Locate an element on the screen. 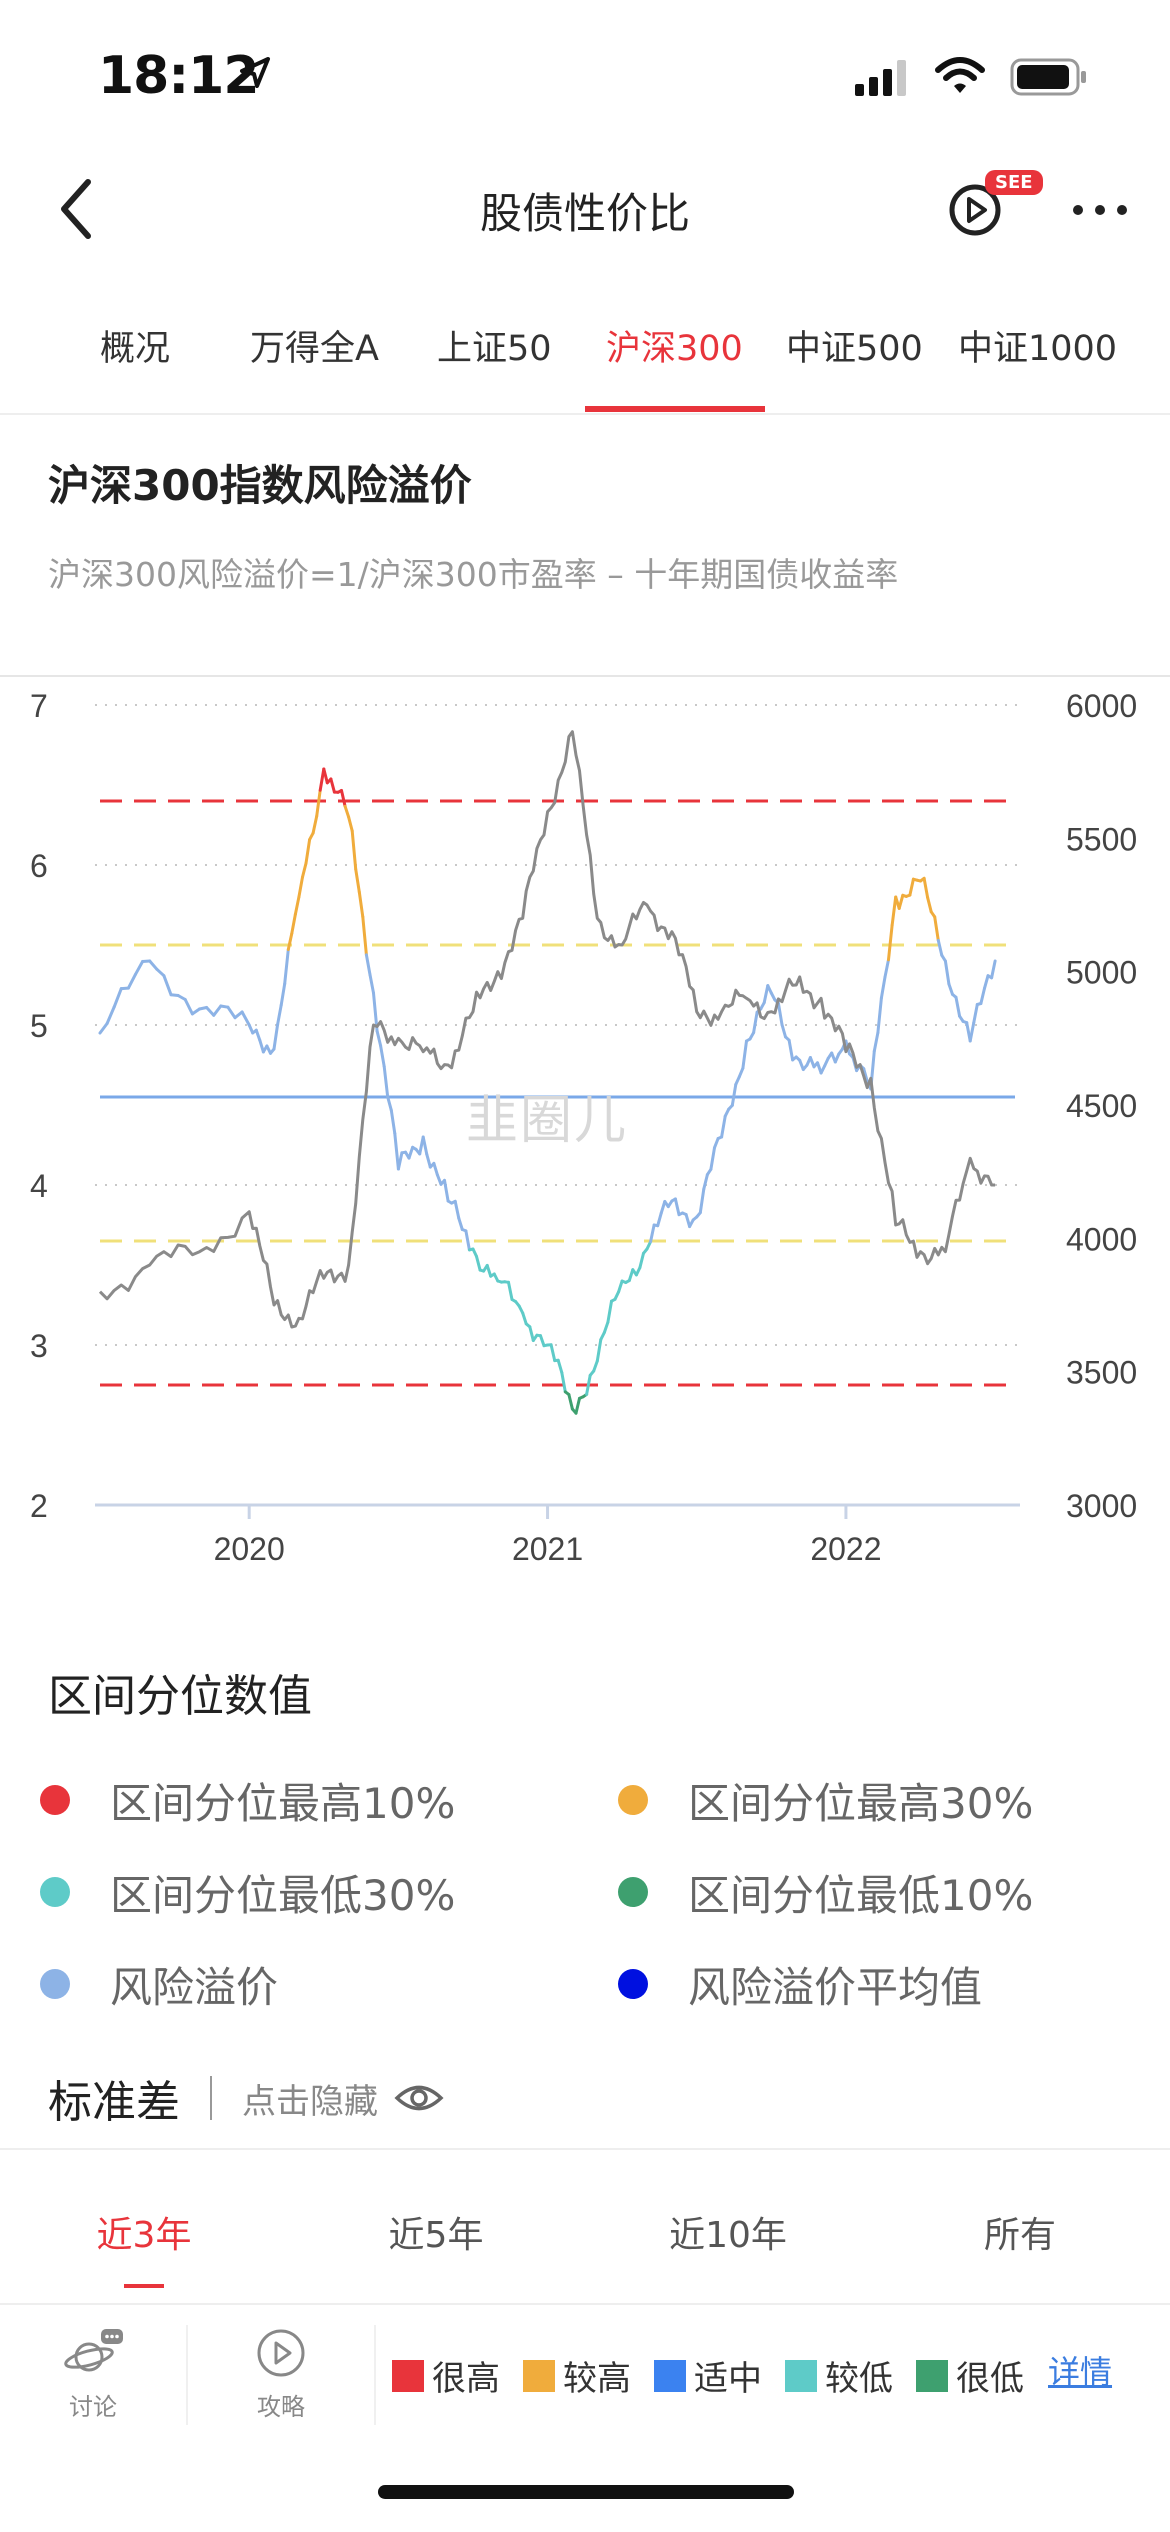 This screenshot has width=1170, height=2532. x-tick-label: 2021 is located at coordinates (547, 1549).